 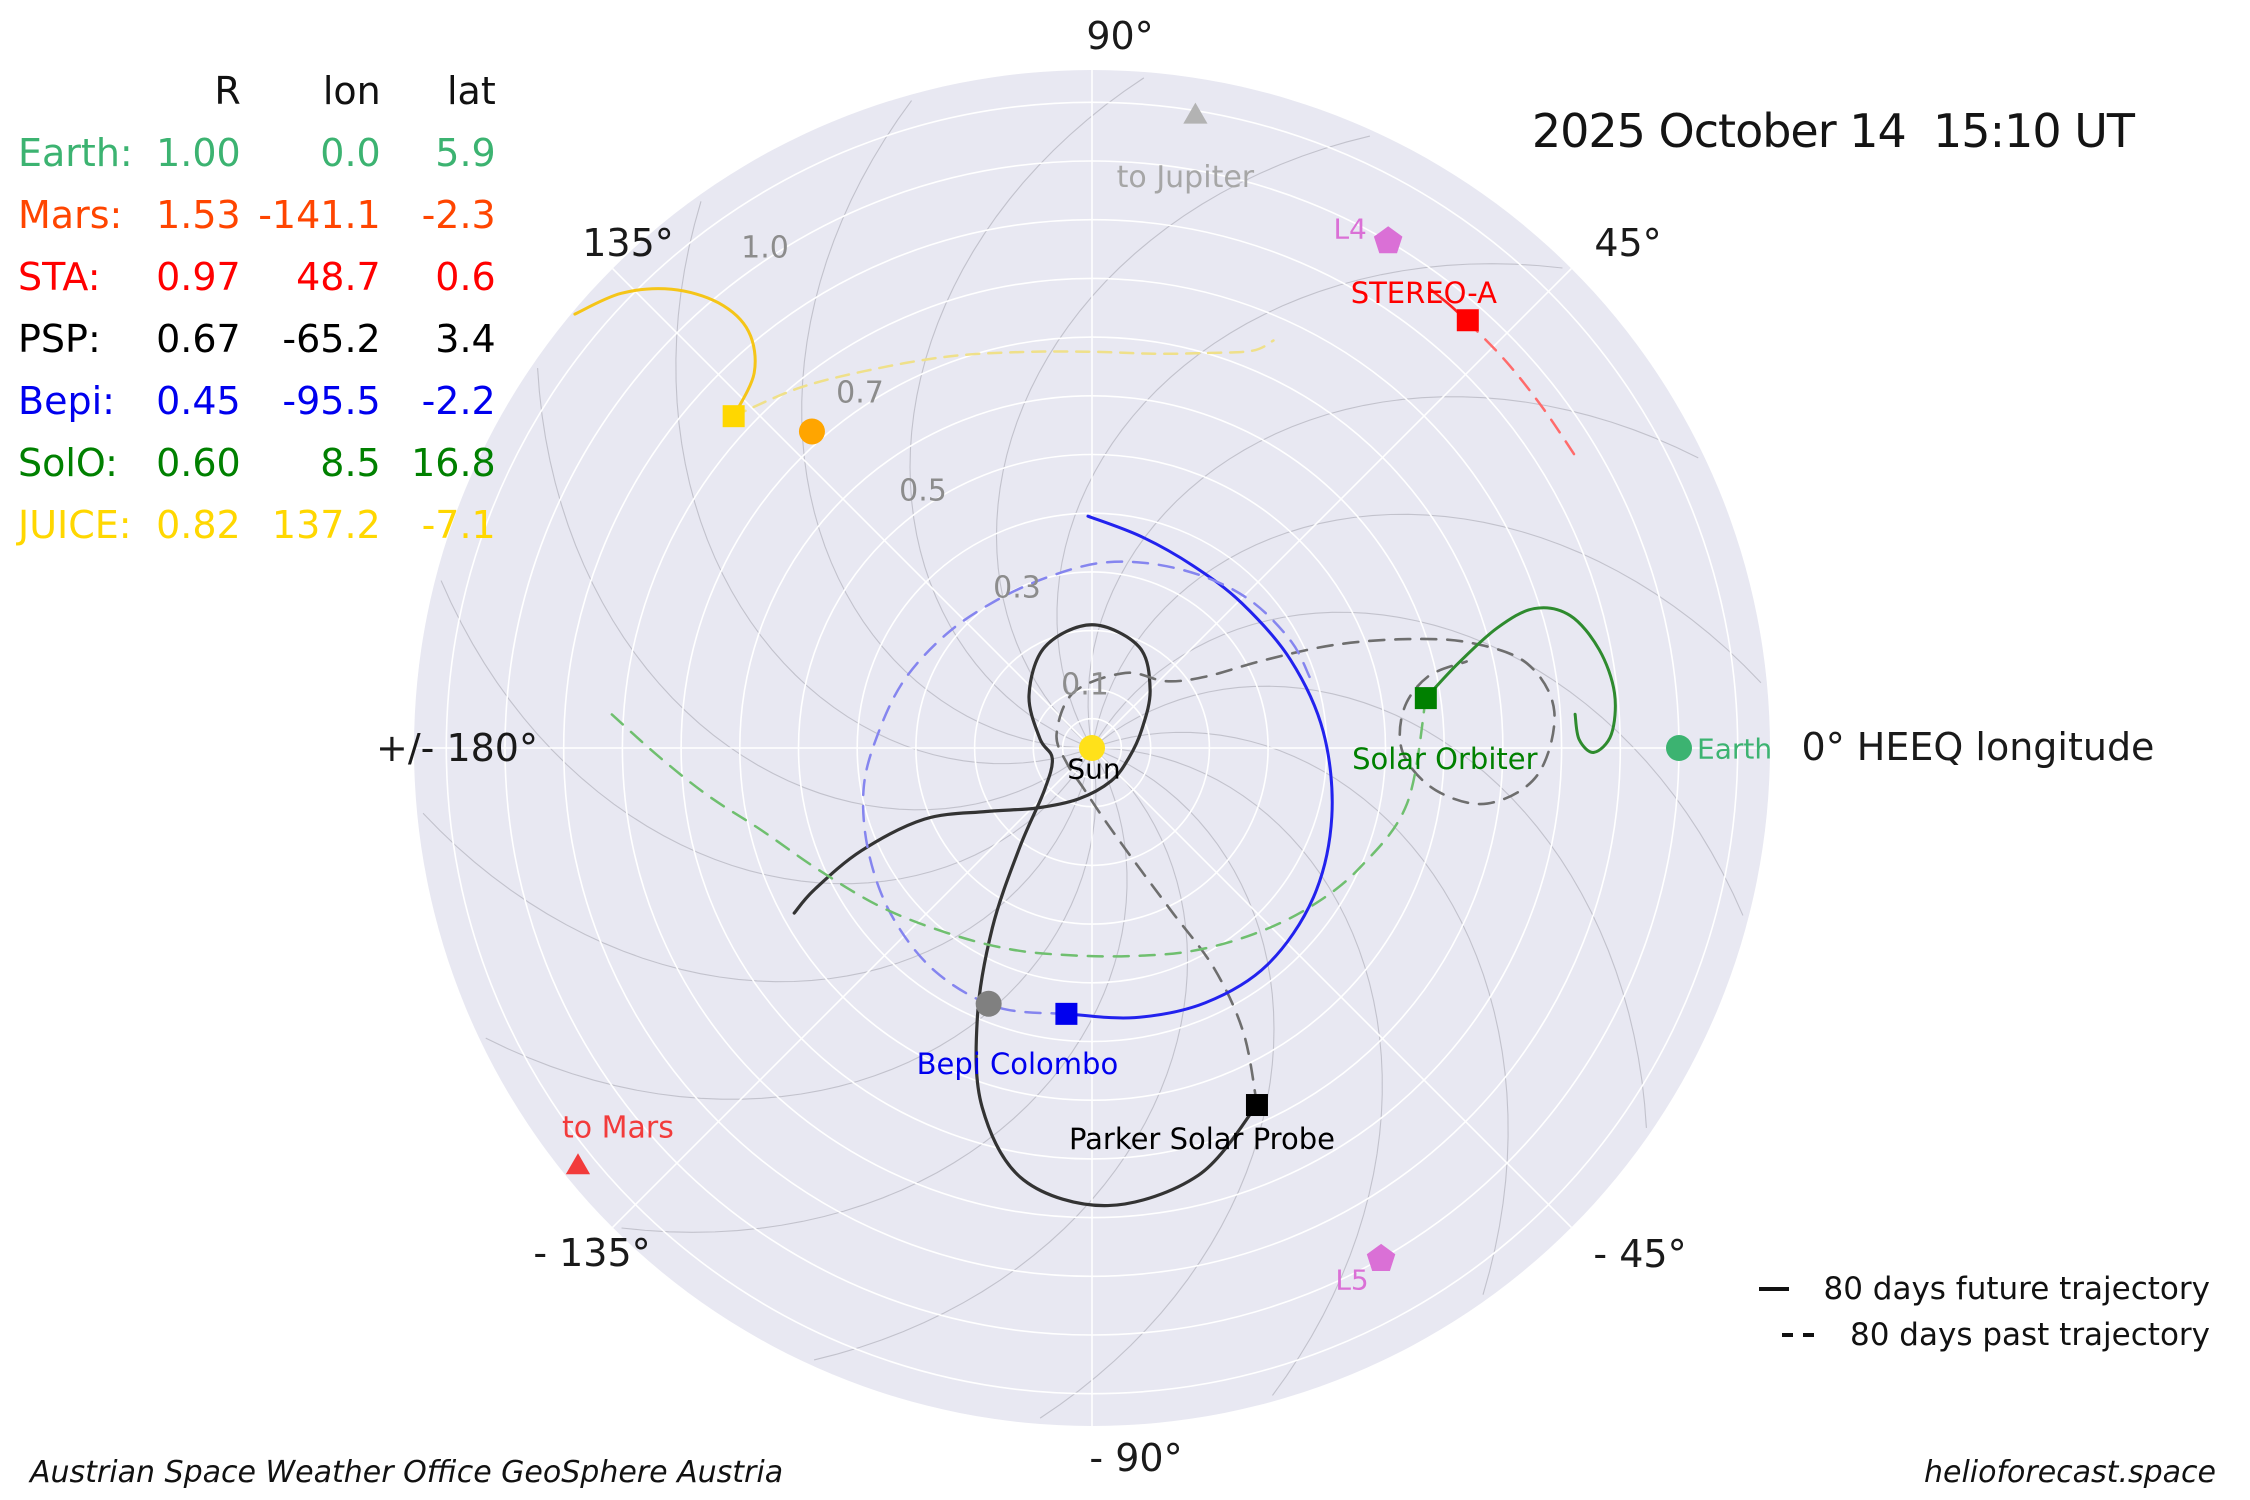 What do you see at coordinates (198, 215) in the screenshot?
I see `table-cell: 1.53` at bounding box center [198, 215].